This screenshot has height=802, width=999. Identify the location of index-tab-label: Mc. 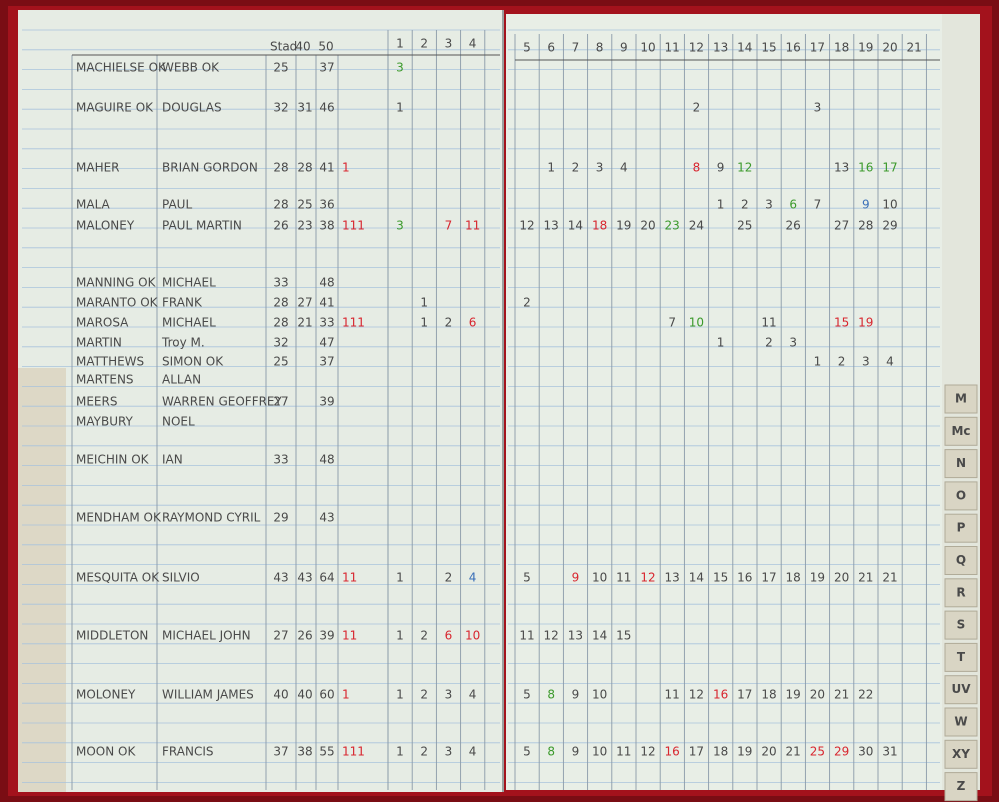
(960, 431).